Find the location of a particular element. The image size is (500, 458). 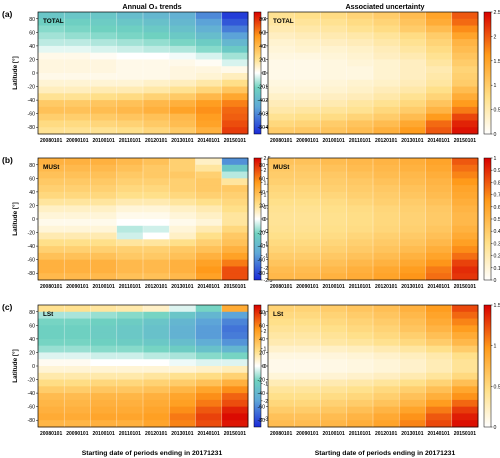

y-tick-label: -20 is located at coordinates (32, 381).